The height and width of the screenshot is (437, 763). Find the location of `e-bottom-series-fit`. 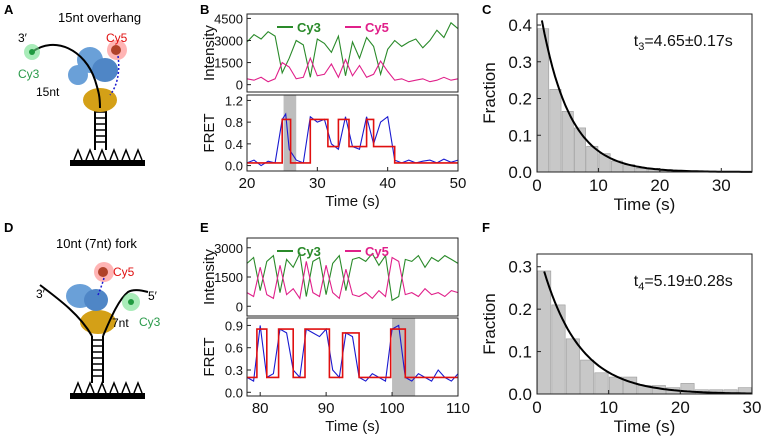

e-bottom-series-fit is located at coordinates (352, 353).